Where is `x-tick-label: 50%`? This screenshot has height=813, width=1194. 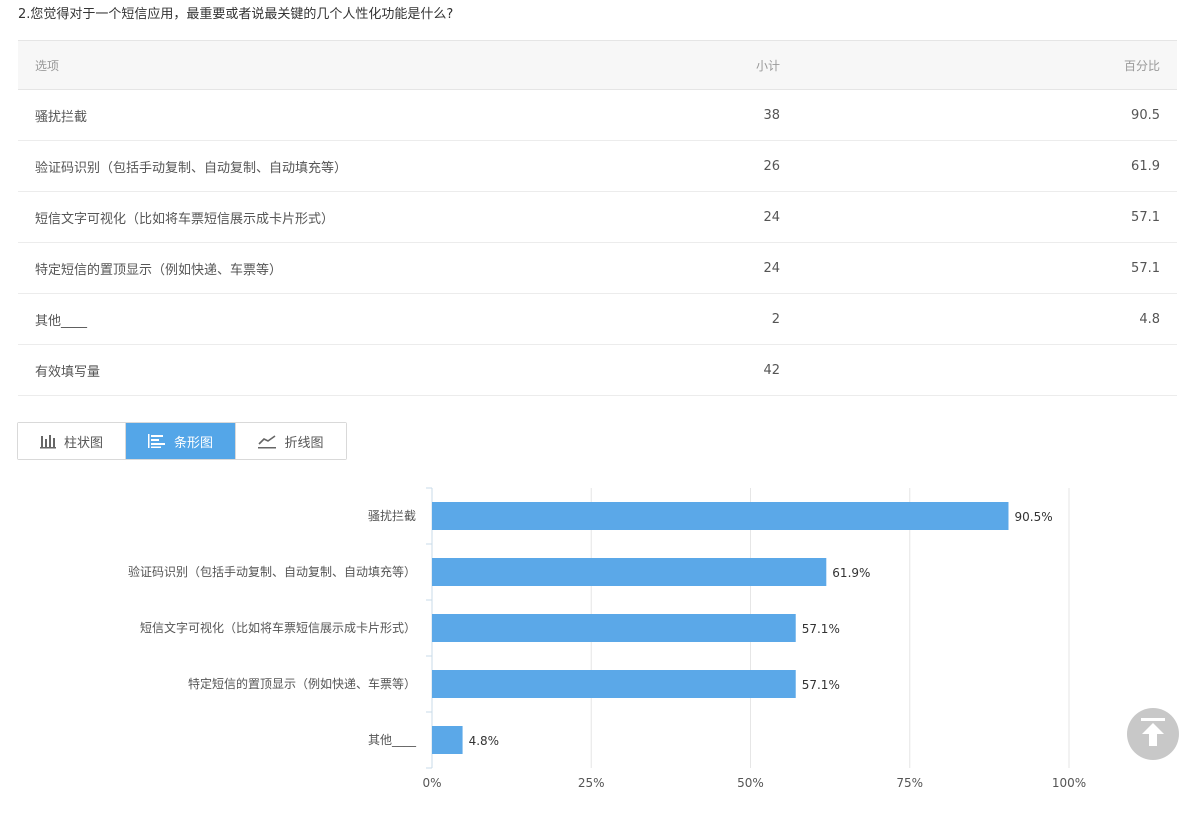 x-tick-label: 50% is located at coordinates (750, 783).